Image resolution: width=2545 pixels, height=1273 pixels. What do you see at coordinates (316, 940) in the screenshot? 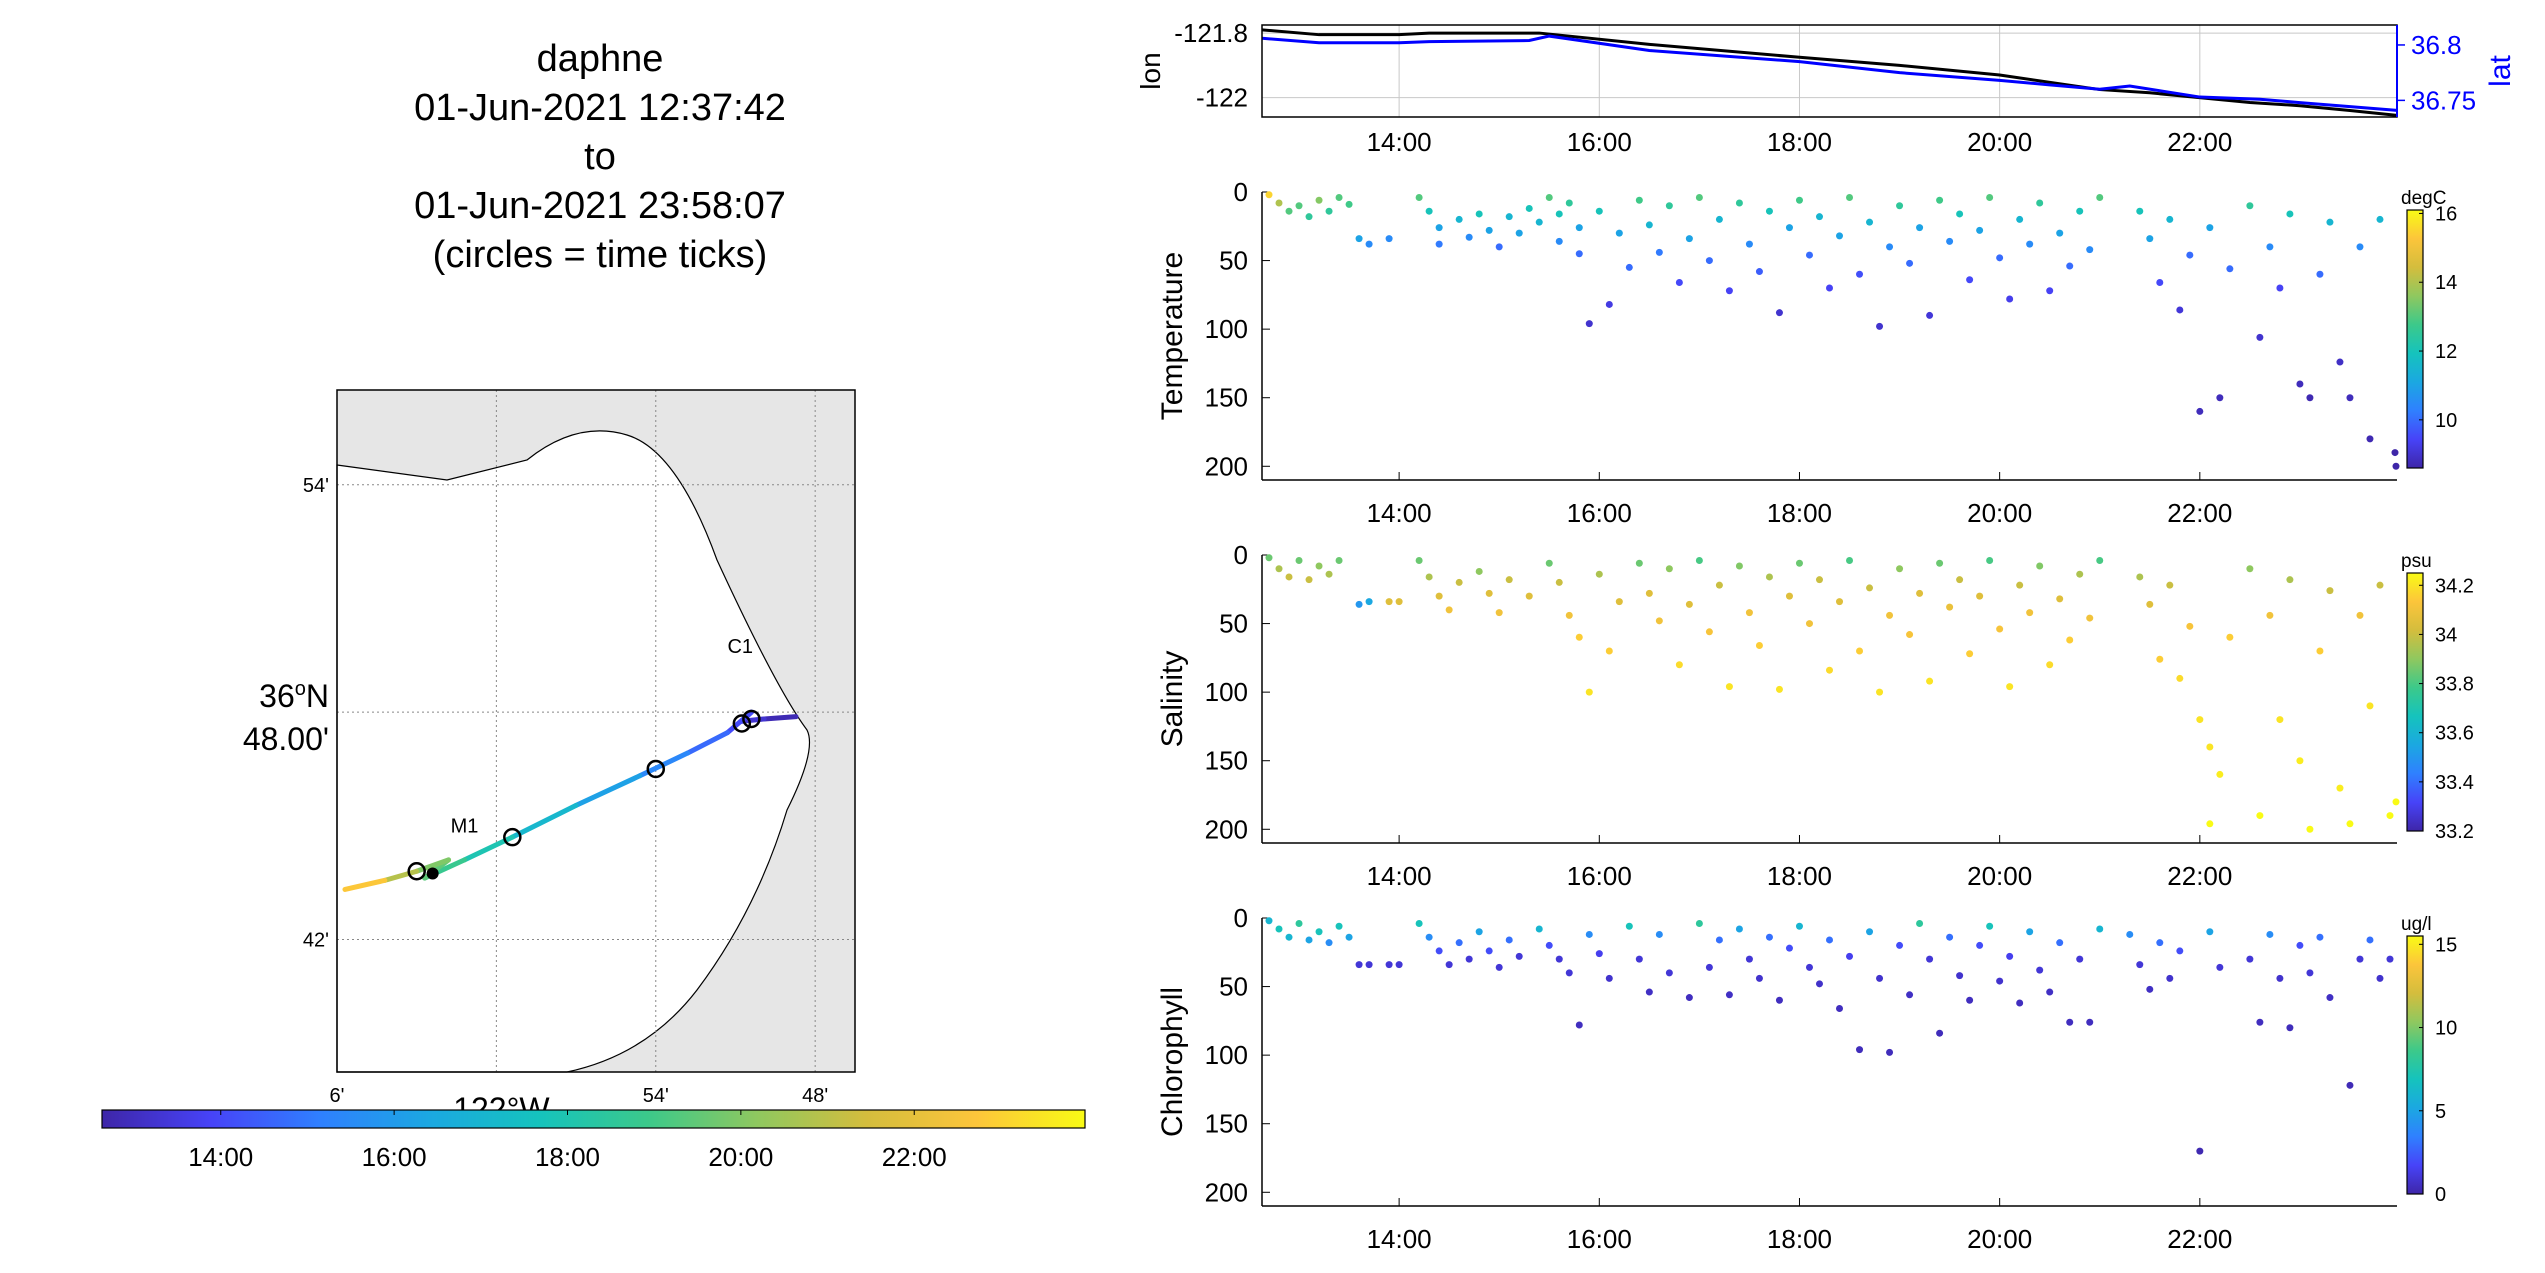
I see `map-tick-lat: 42'` at bounding box center [316, 940].